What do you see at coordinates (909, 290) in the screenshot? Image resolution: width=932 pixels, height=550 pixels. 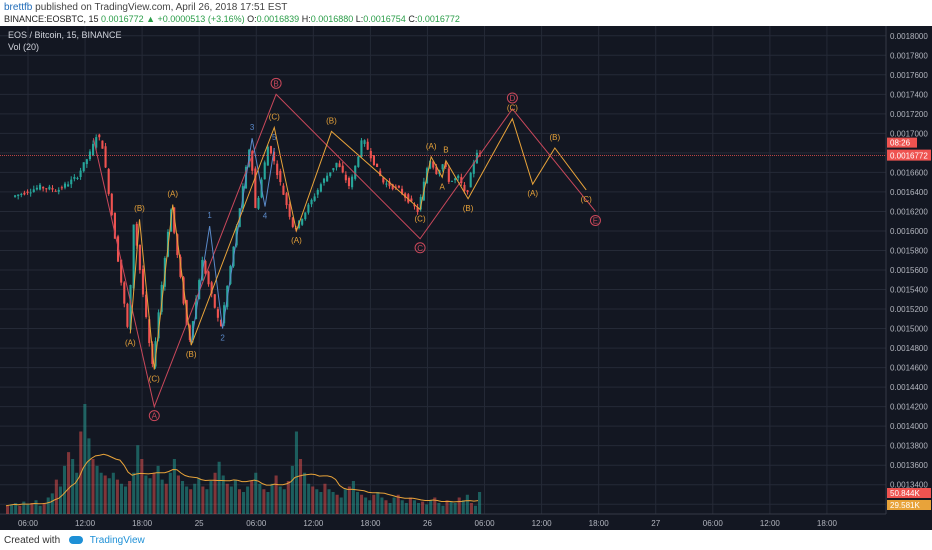 I see `y-tick-label: 0.0015400` at bounding box center [909, 290].